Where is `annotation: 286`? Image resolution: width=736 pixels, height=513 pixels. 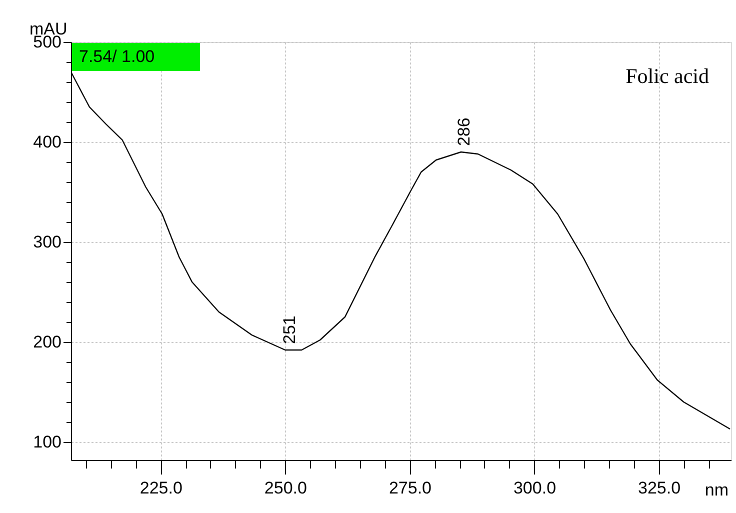
annotation: 286 is located at coordinates (464, 132).